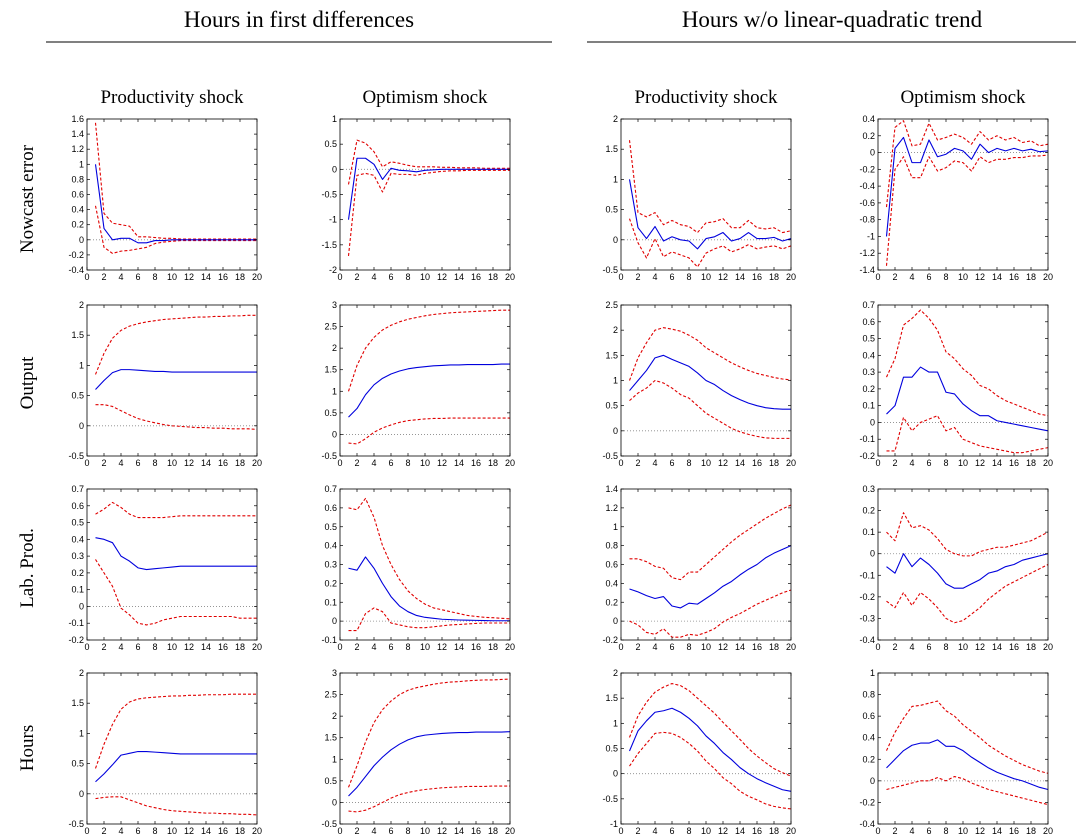  What do you see at coordinates (77, 179) in the screenshot?
I see `y-tick-label: 0.8` at bounding box center [77, 179].